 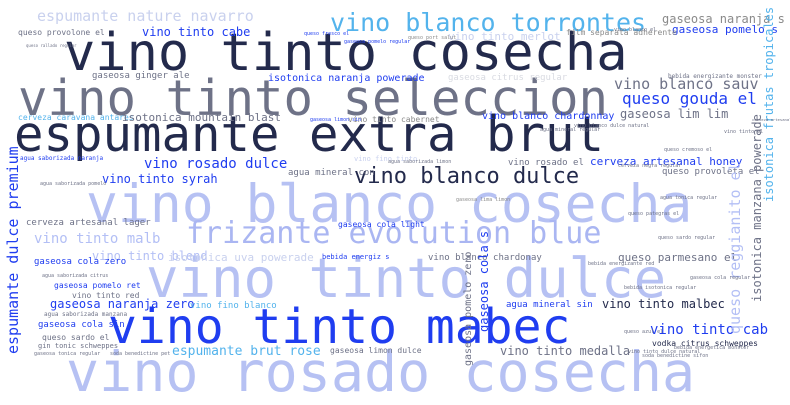 I want to click on word-queso-sardo-el: queso sardo el, so click(x=76, y=337).